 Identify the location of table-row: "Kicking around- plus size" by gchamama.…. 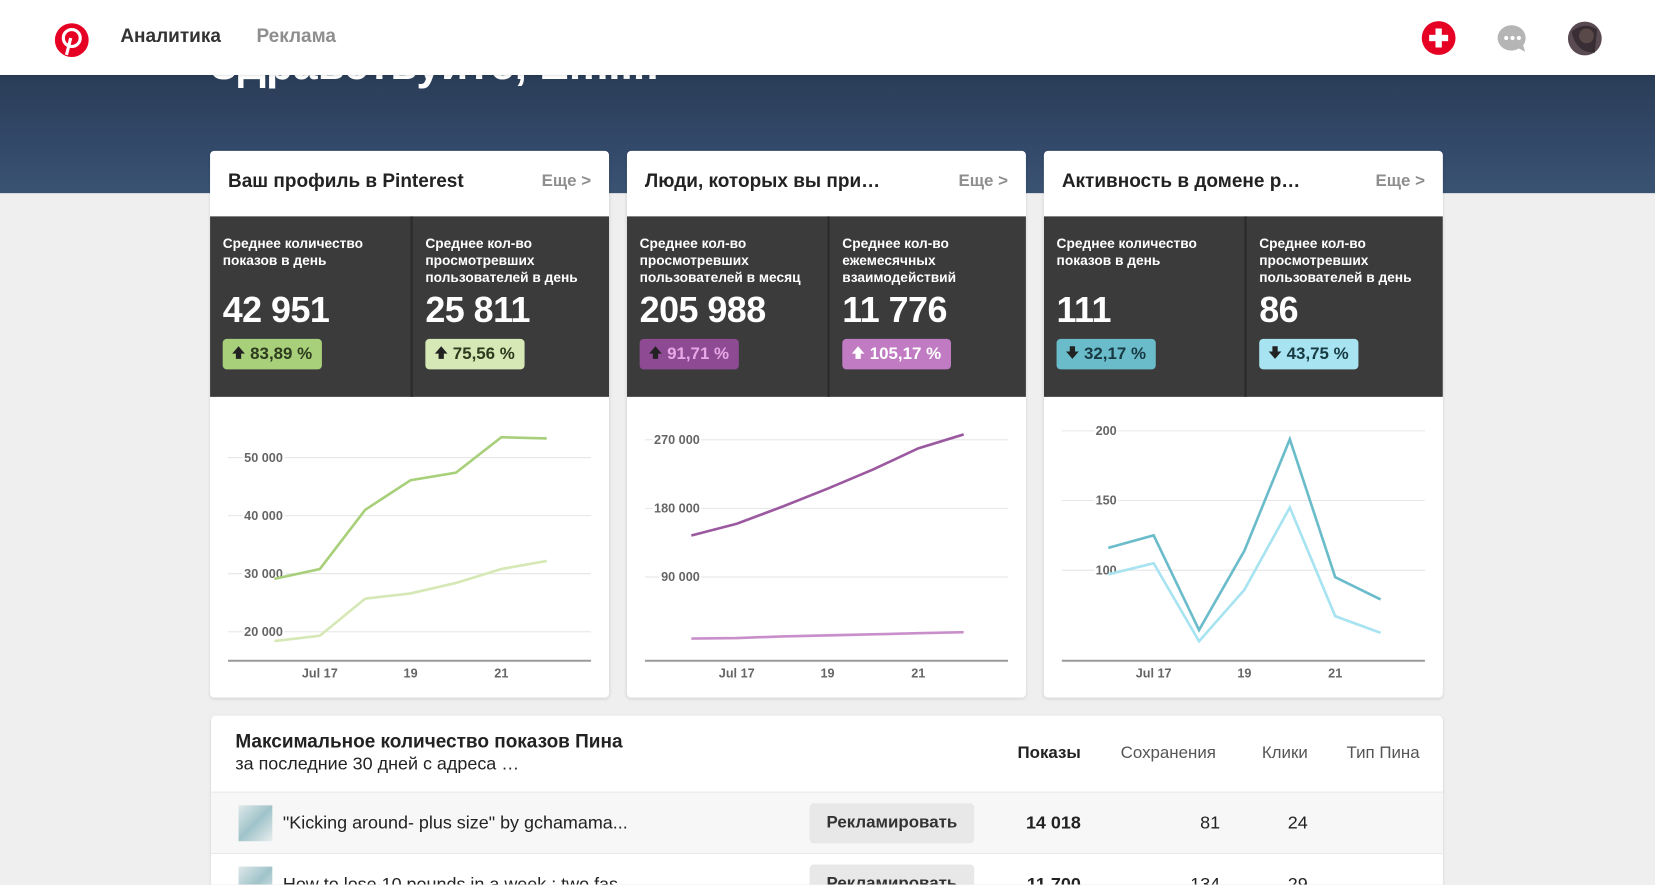
(827, 822).